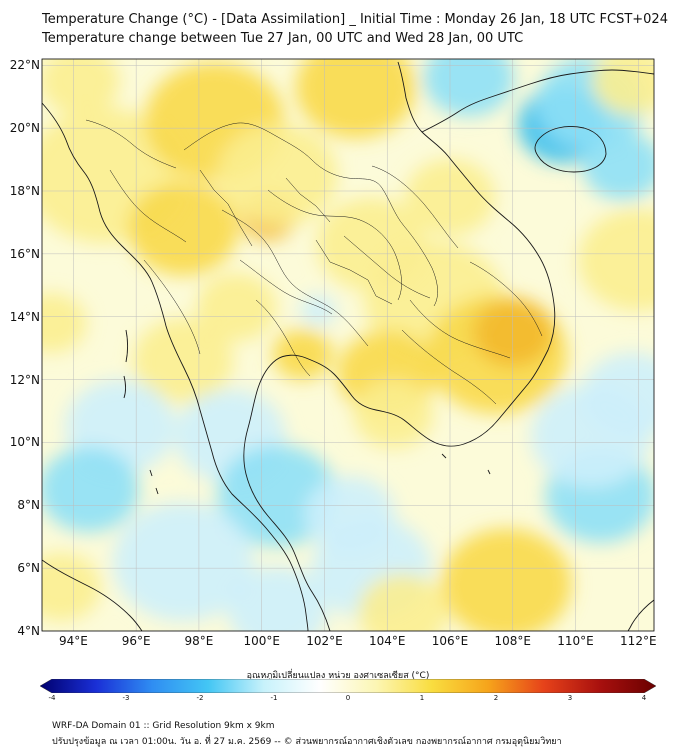  What do you see at coordinates (136, 641) in the screenshot?
I see `longitude-label: 96°E` at bounding box center [136, 641].